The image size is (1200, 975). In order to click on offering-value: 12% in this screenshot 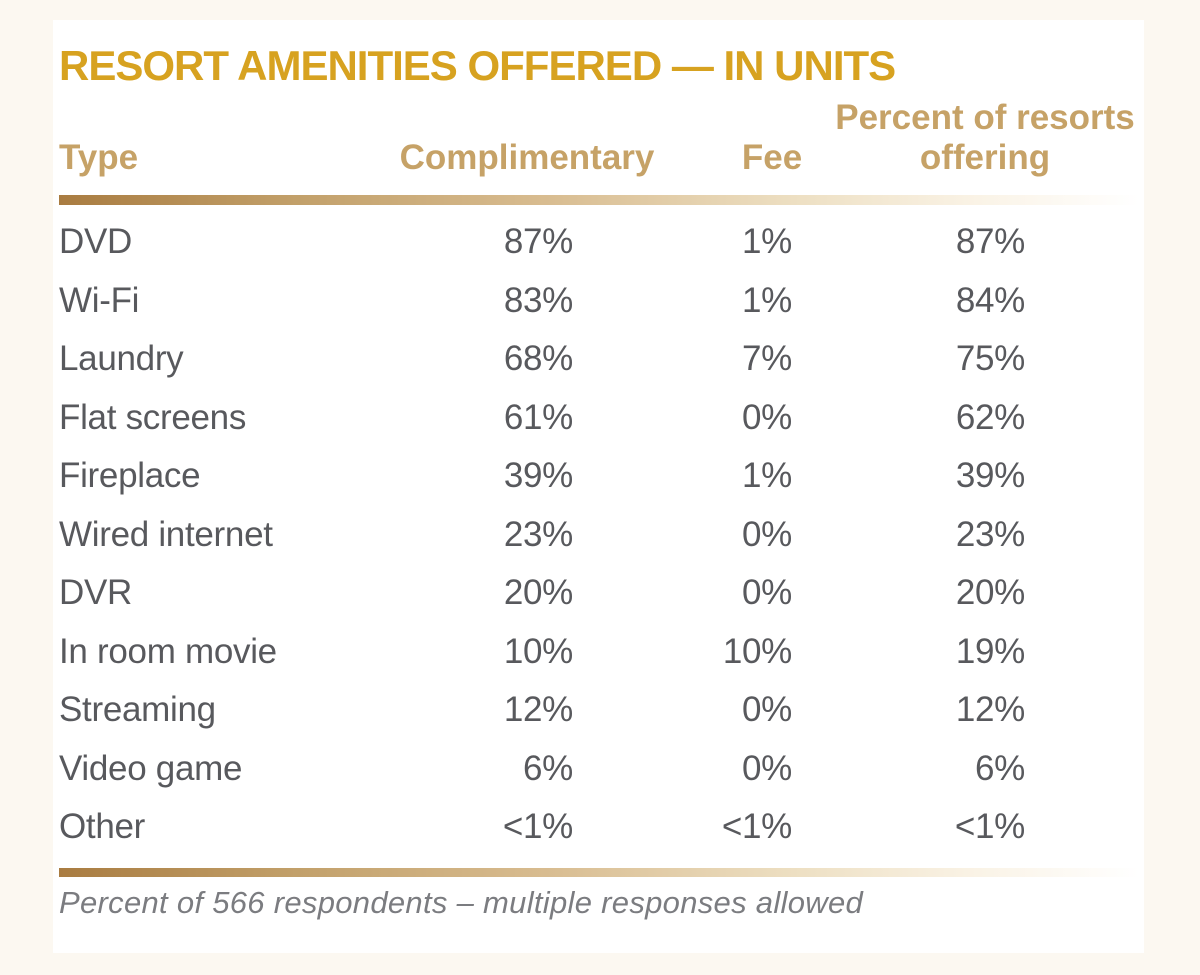, I will do `click(990, 710)`.